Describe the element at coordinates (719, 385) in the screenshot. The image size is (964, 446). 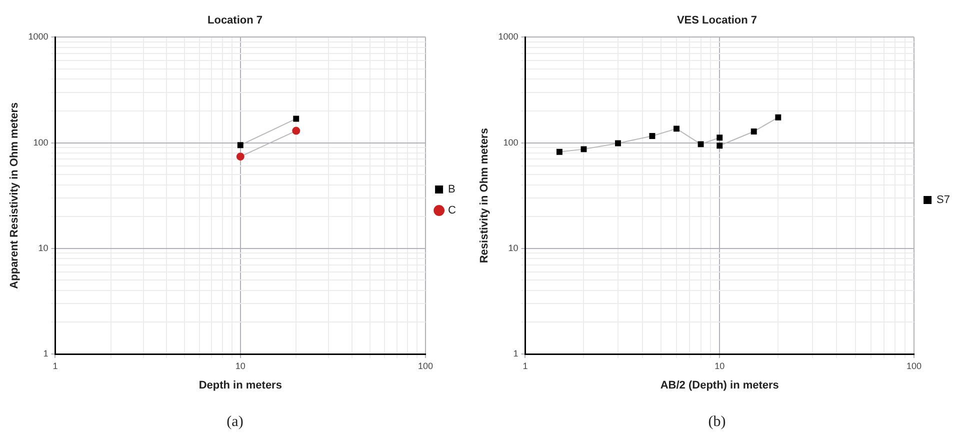
I see `x-axis-title: AB/2 (Depth) in meters` at that location.